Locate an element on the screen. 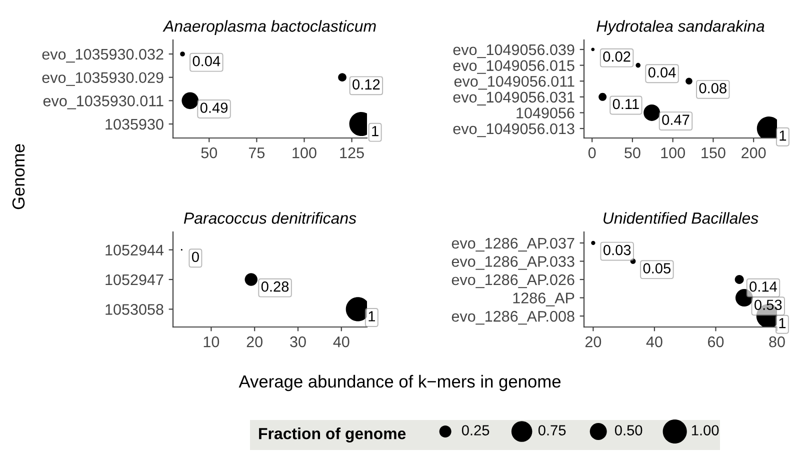 This screenshot has width=800, height=465. y-tick-label: evo_1049056.031 is located at coordinates (513, 99).